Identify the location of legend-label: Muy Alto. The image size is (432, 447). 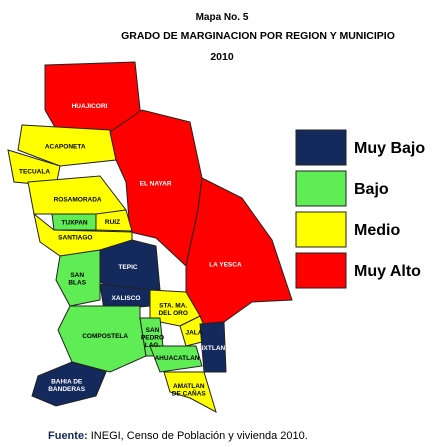
(387, 271).